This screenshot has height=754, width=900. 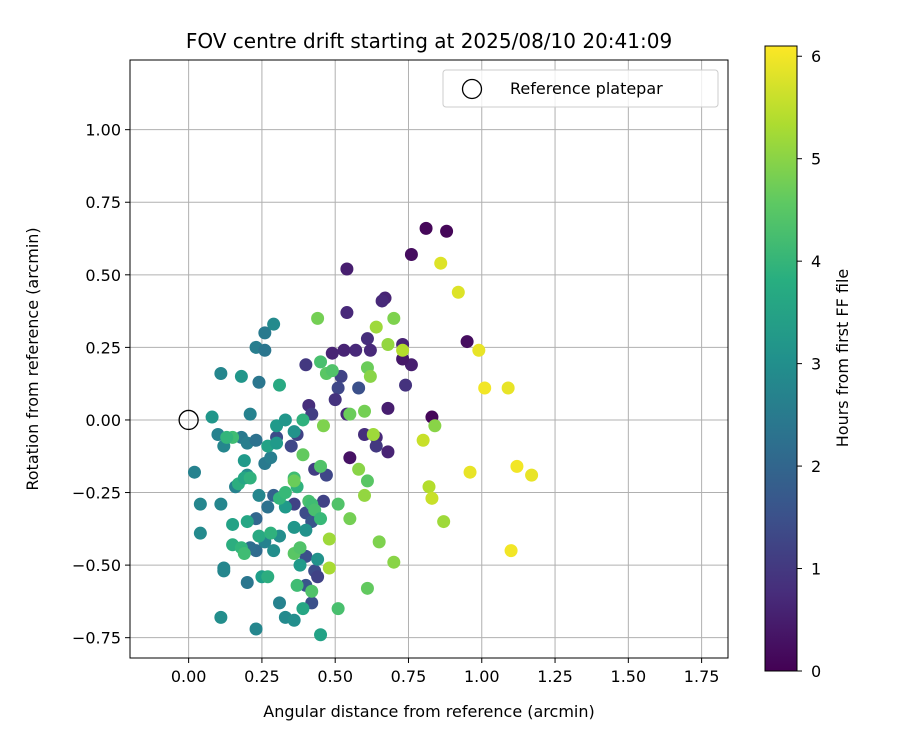 What do you see at coordinates (816, 364) in the screenshot?
I see `colorbar-tick-label: 3` at bounding box center [816, 364].